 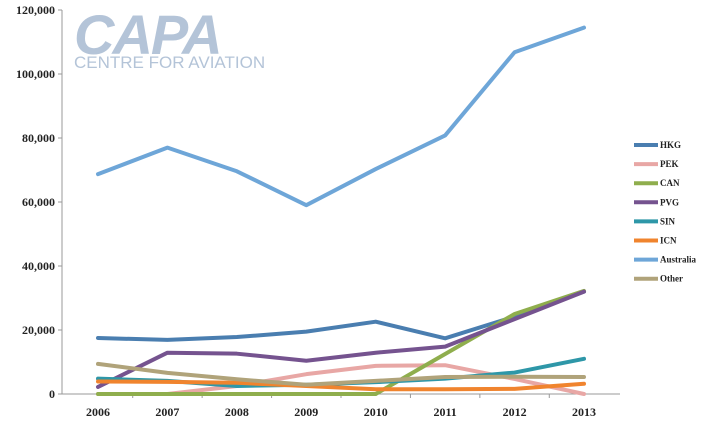 What do you see at coordinates (584, 412) in the screenshot?
I see `x-tick-label: 2013` at bounding box center [584, 412].